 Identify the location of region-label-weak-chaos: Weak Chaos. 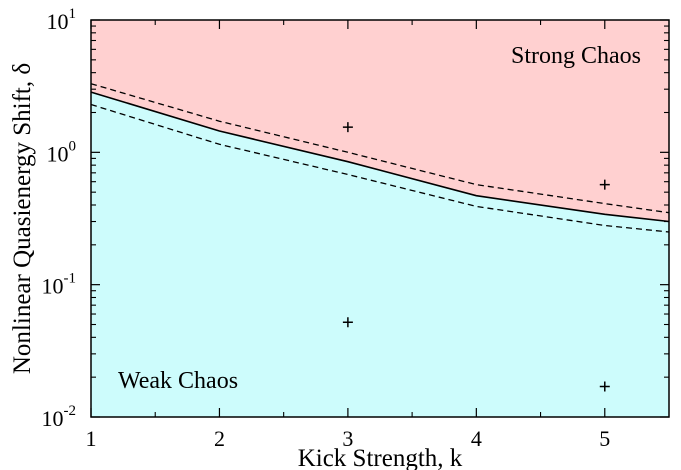
(178, 381).